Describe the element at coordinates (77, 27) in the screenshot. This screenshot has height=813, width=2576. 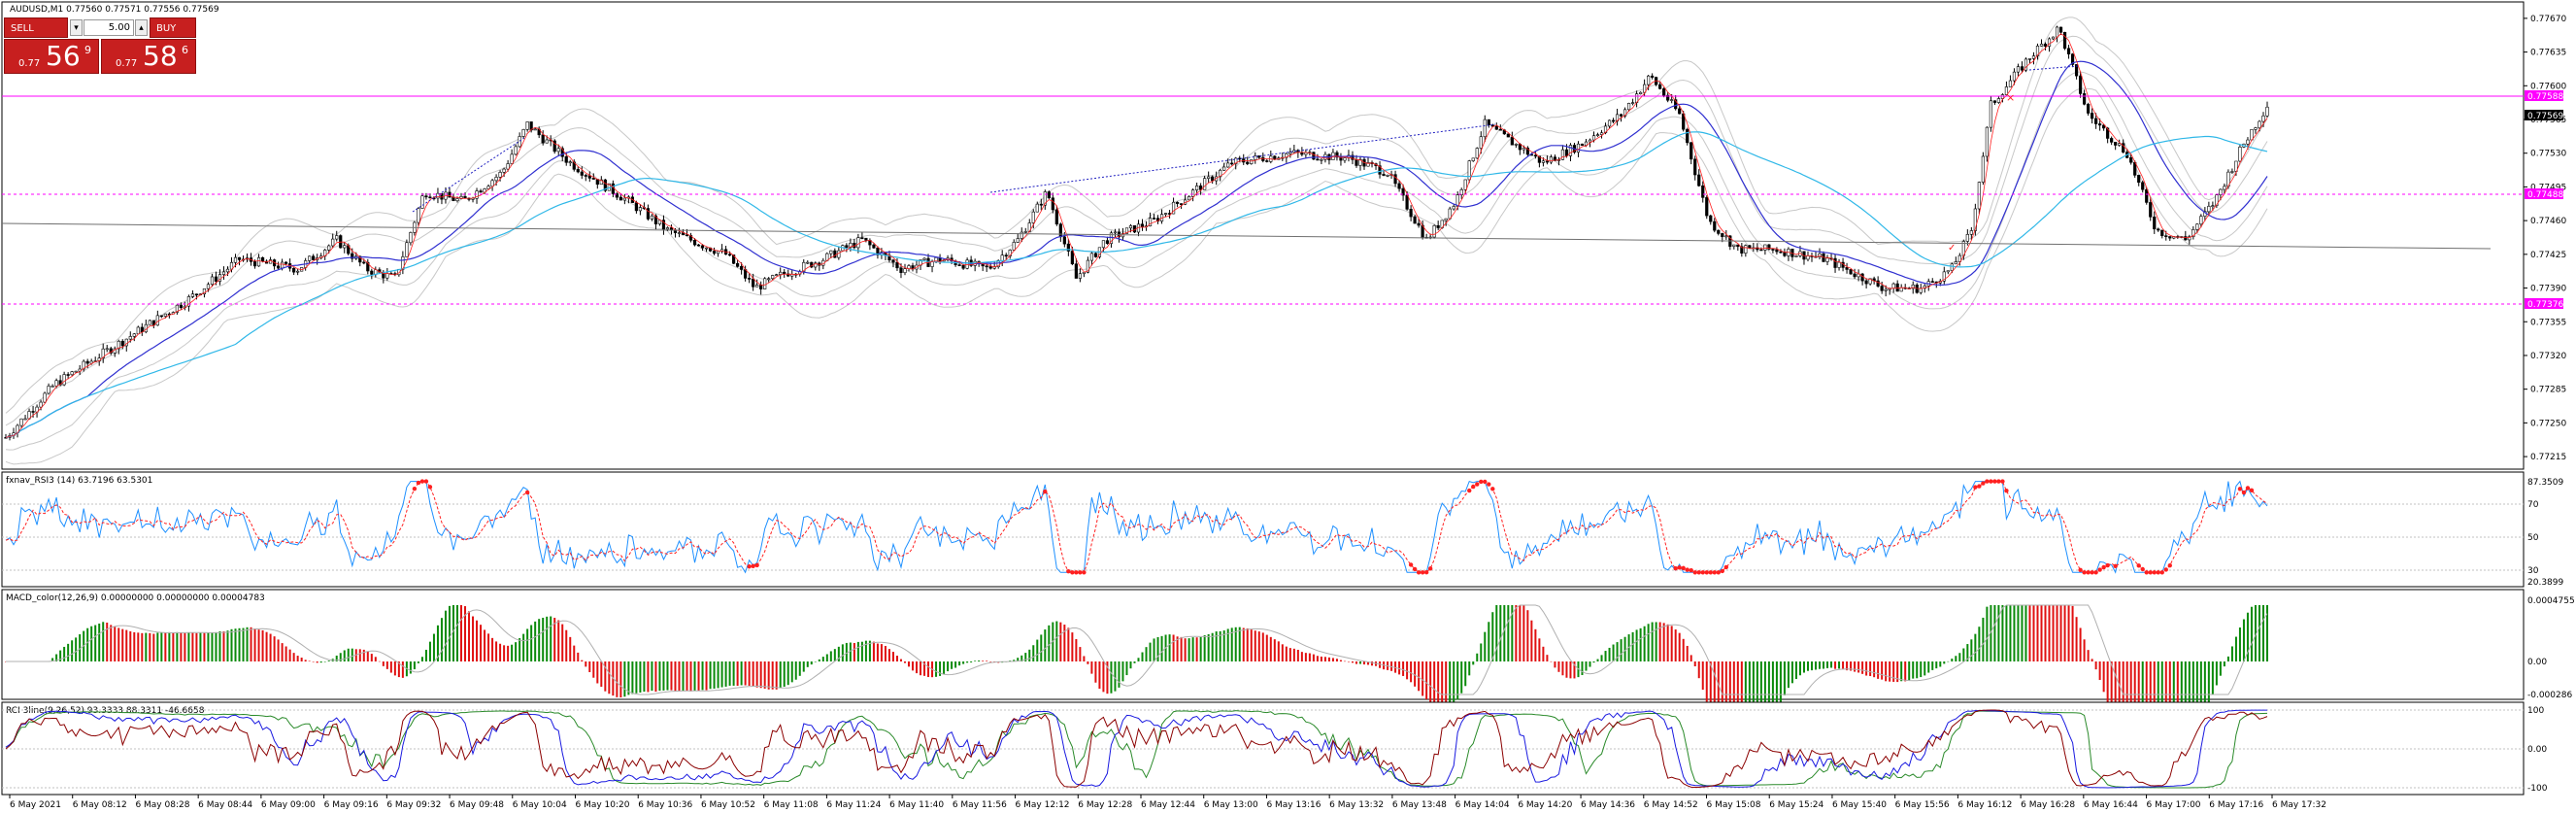
I see `lot-decrease-button: ▾` at that location.